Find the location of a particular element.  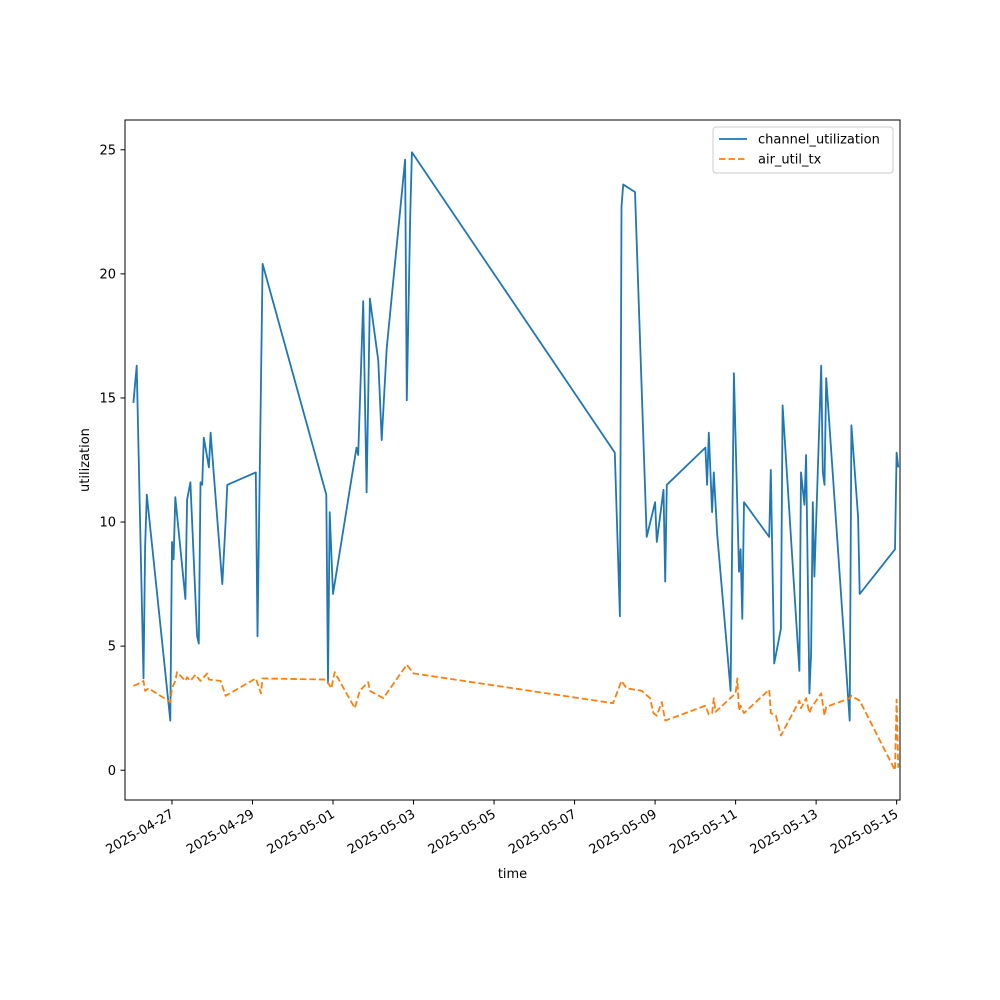

y-tick-label: 10 is located at coordinates (107, 523).